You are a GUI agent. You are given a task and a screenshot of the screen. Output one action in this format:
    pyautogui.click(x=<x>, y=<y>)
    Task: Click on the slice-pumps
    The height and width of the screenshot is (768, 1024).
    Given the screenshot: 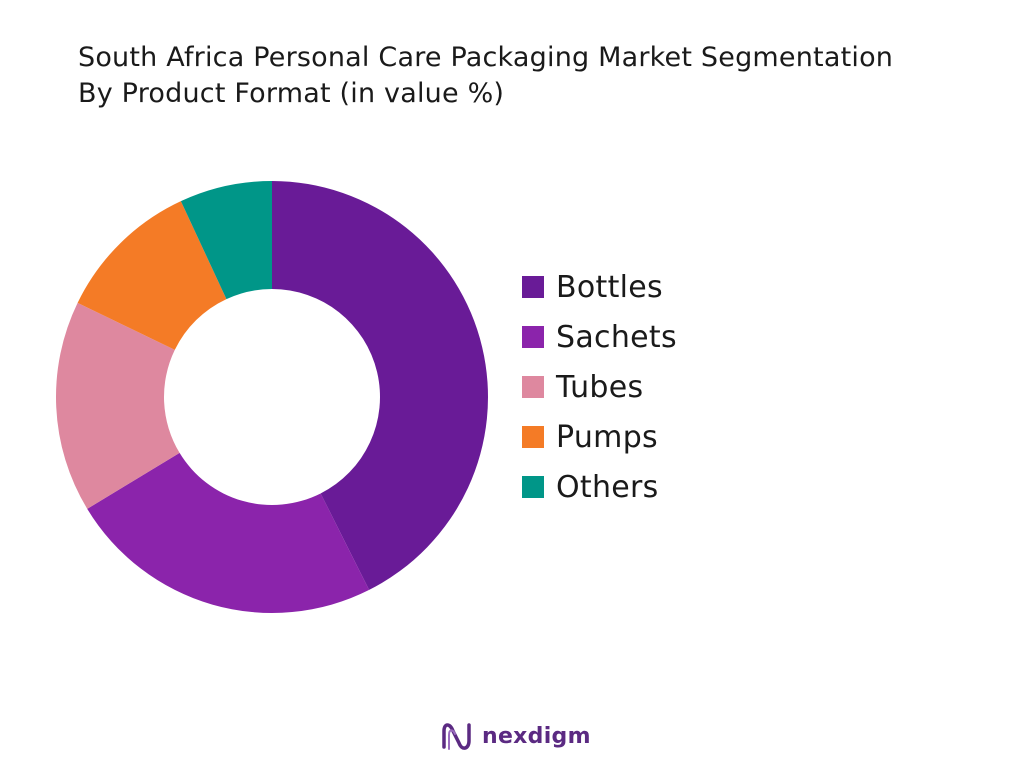 What is the action you would take?
    pyautogui.click(x=152, y=275)
    